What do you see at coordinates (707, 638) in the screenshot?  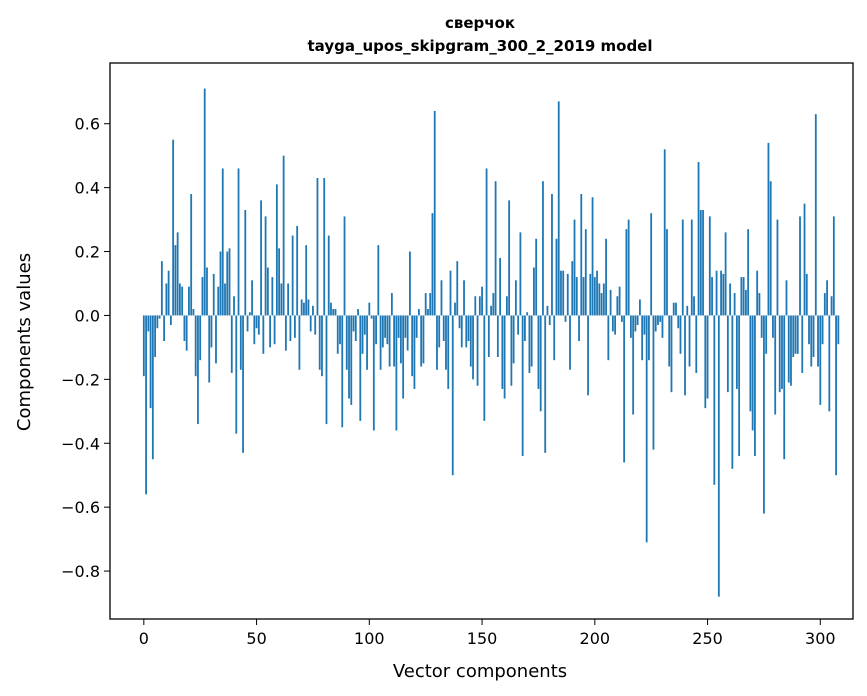 I see `x-tick-label: 250` at bounding box center [707, 638].